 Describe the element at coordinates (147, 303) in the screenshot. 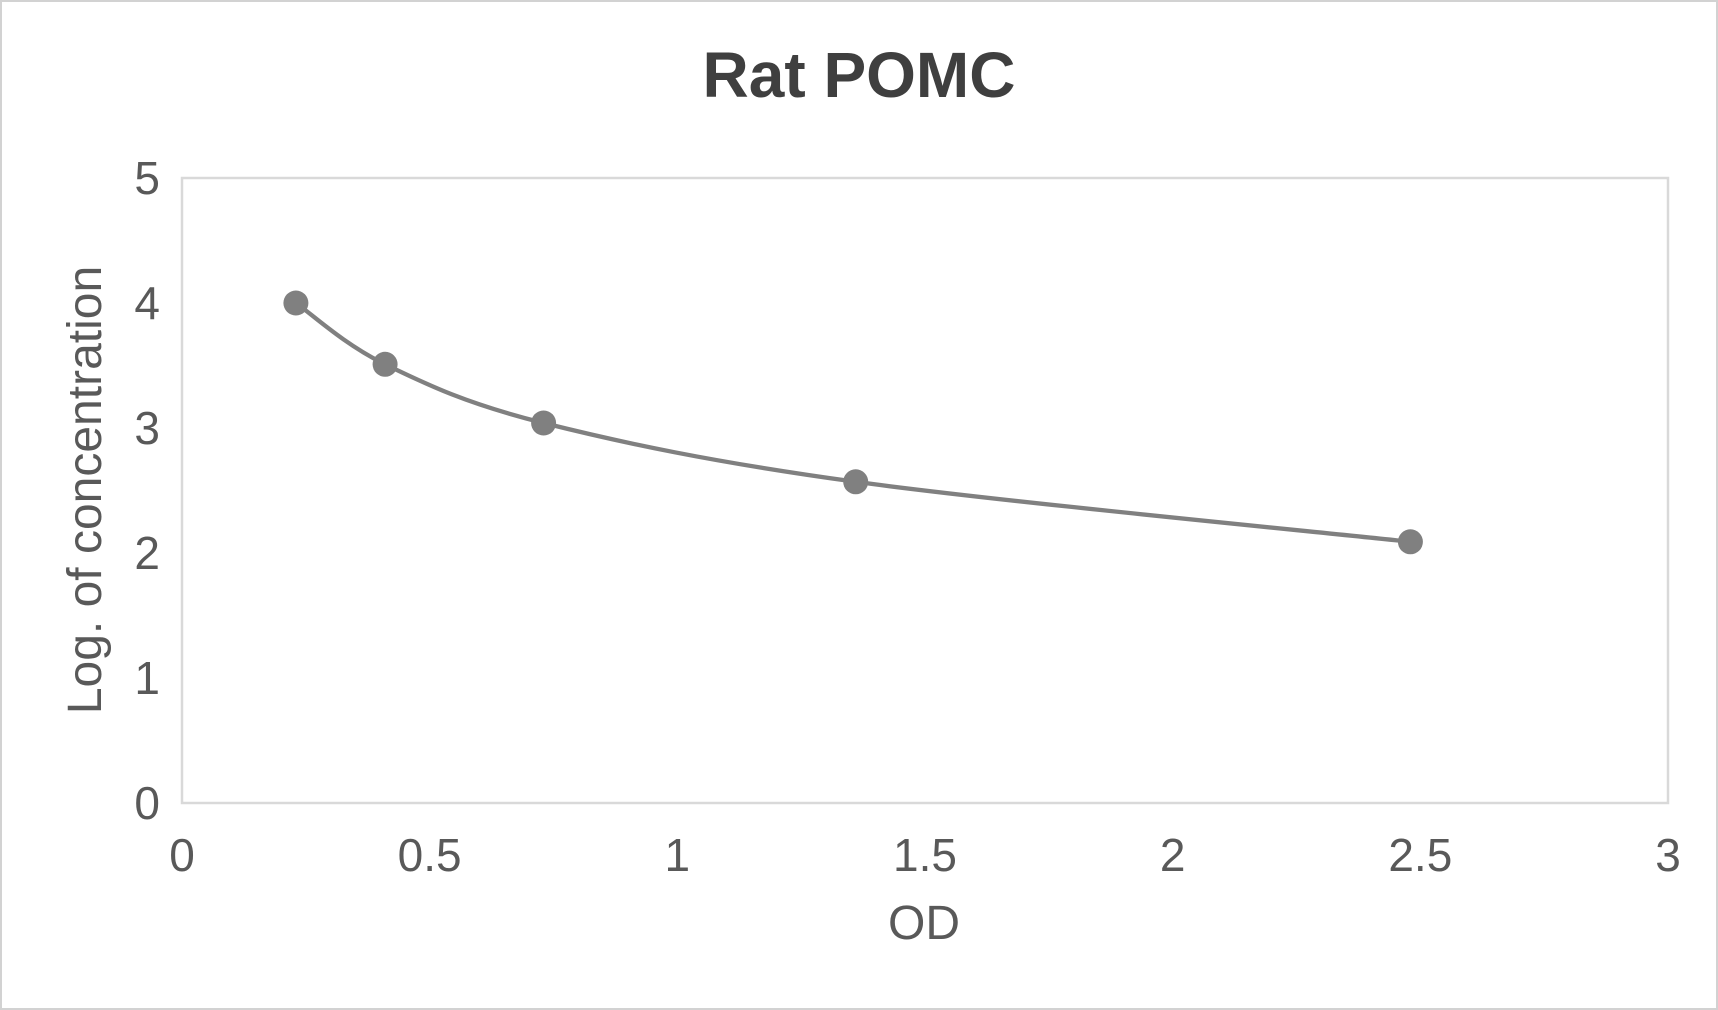

I see `y-tick-label: 4` at that location.